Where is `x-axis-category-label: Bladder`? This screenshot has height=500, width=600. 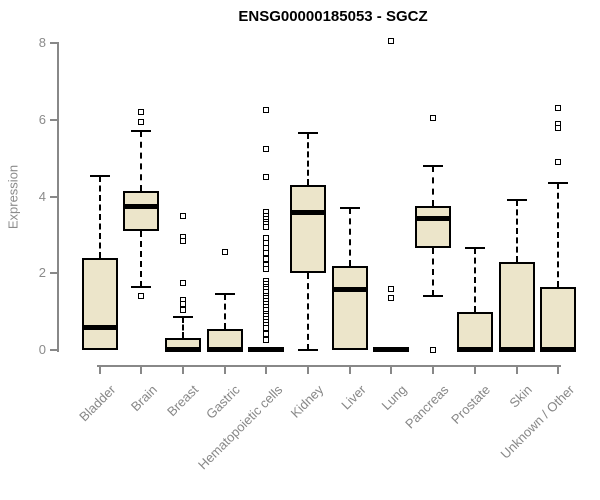
x-axis-category-label: Bladder is located at coordinates (97, 403).